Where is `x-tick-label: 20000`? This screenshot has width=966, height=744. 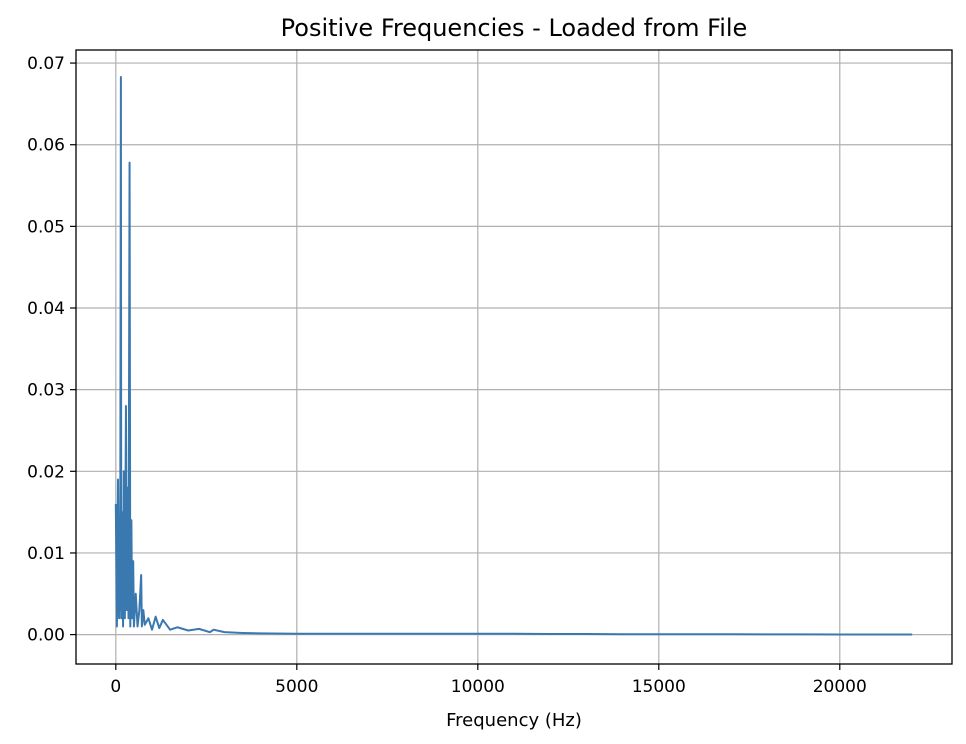 x-tick-label: 20000 is located at coordinates (840, 687).